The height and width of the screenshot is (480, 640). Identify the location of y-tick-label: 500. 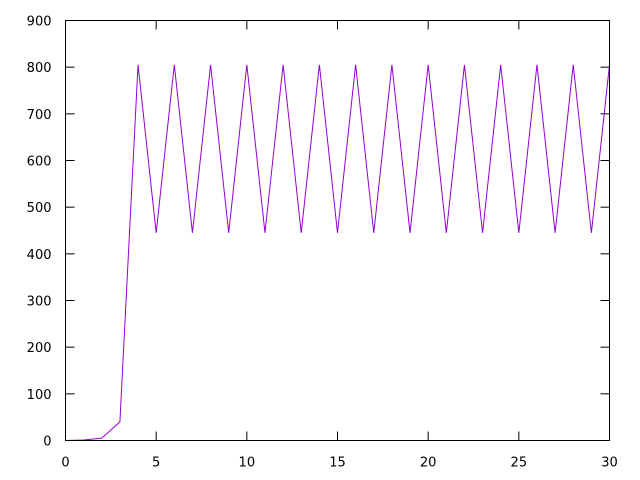
(39, 208).